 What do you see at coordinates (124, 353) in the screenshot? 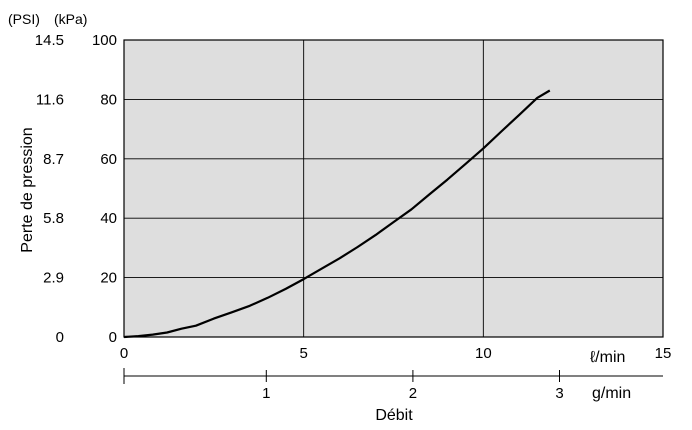
I see `x-tick-label-lmin: 0` at bounding box center [124, 353].